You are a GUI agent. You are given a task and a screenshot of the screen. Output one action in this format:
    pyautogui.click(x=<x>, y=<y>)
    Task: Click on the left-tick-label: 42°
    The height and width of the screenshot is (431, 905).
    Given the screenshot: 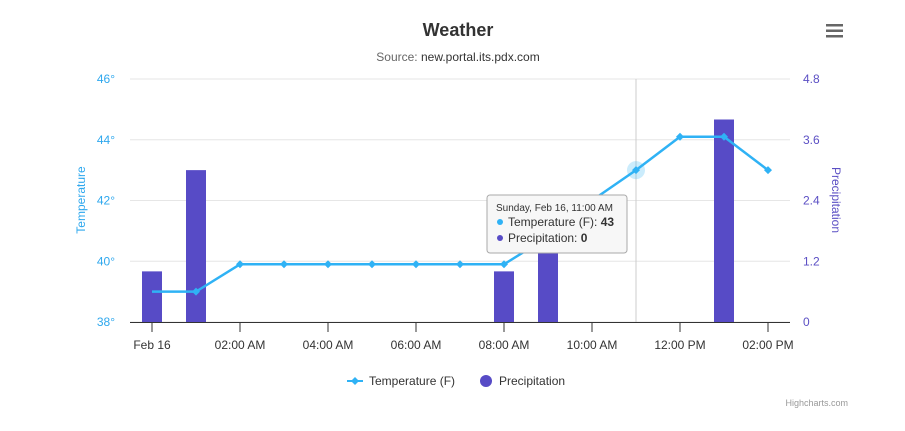 What is the action you would take?
    pyautogui.click(x=106, y=201)
    